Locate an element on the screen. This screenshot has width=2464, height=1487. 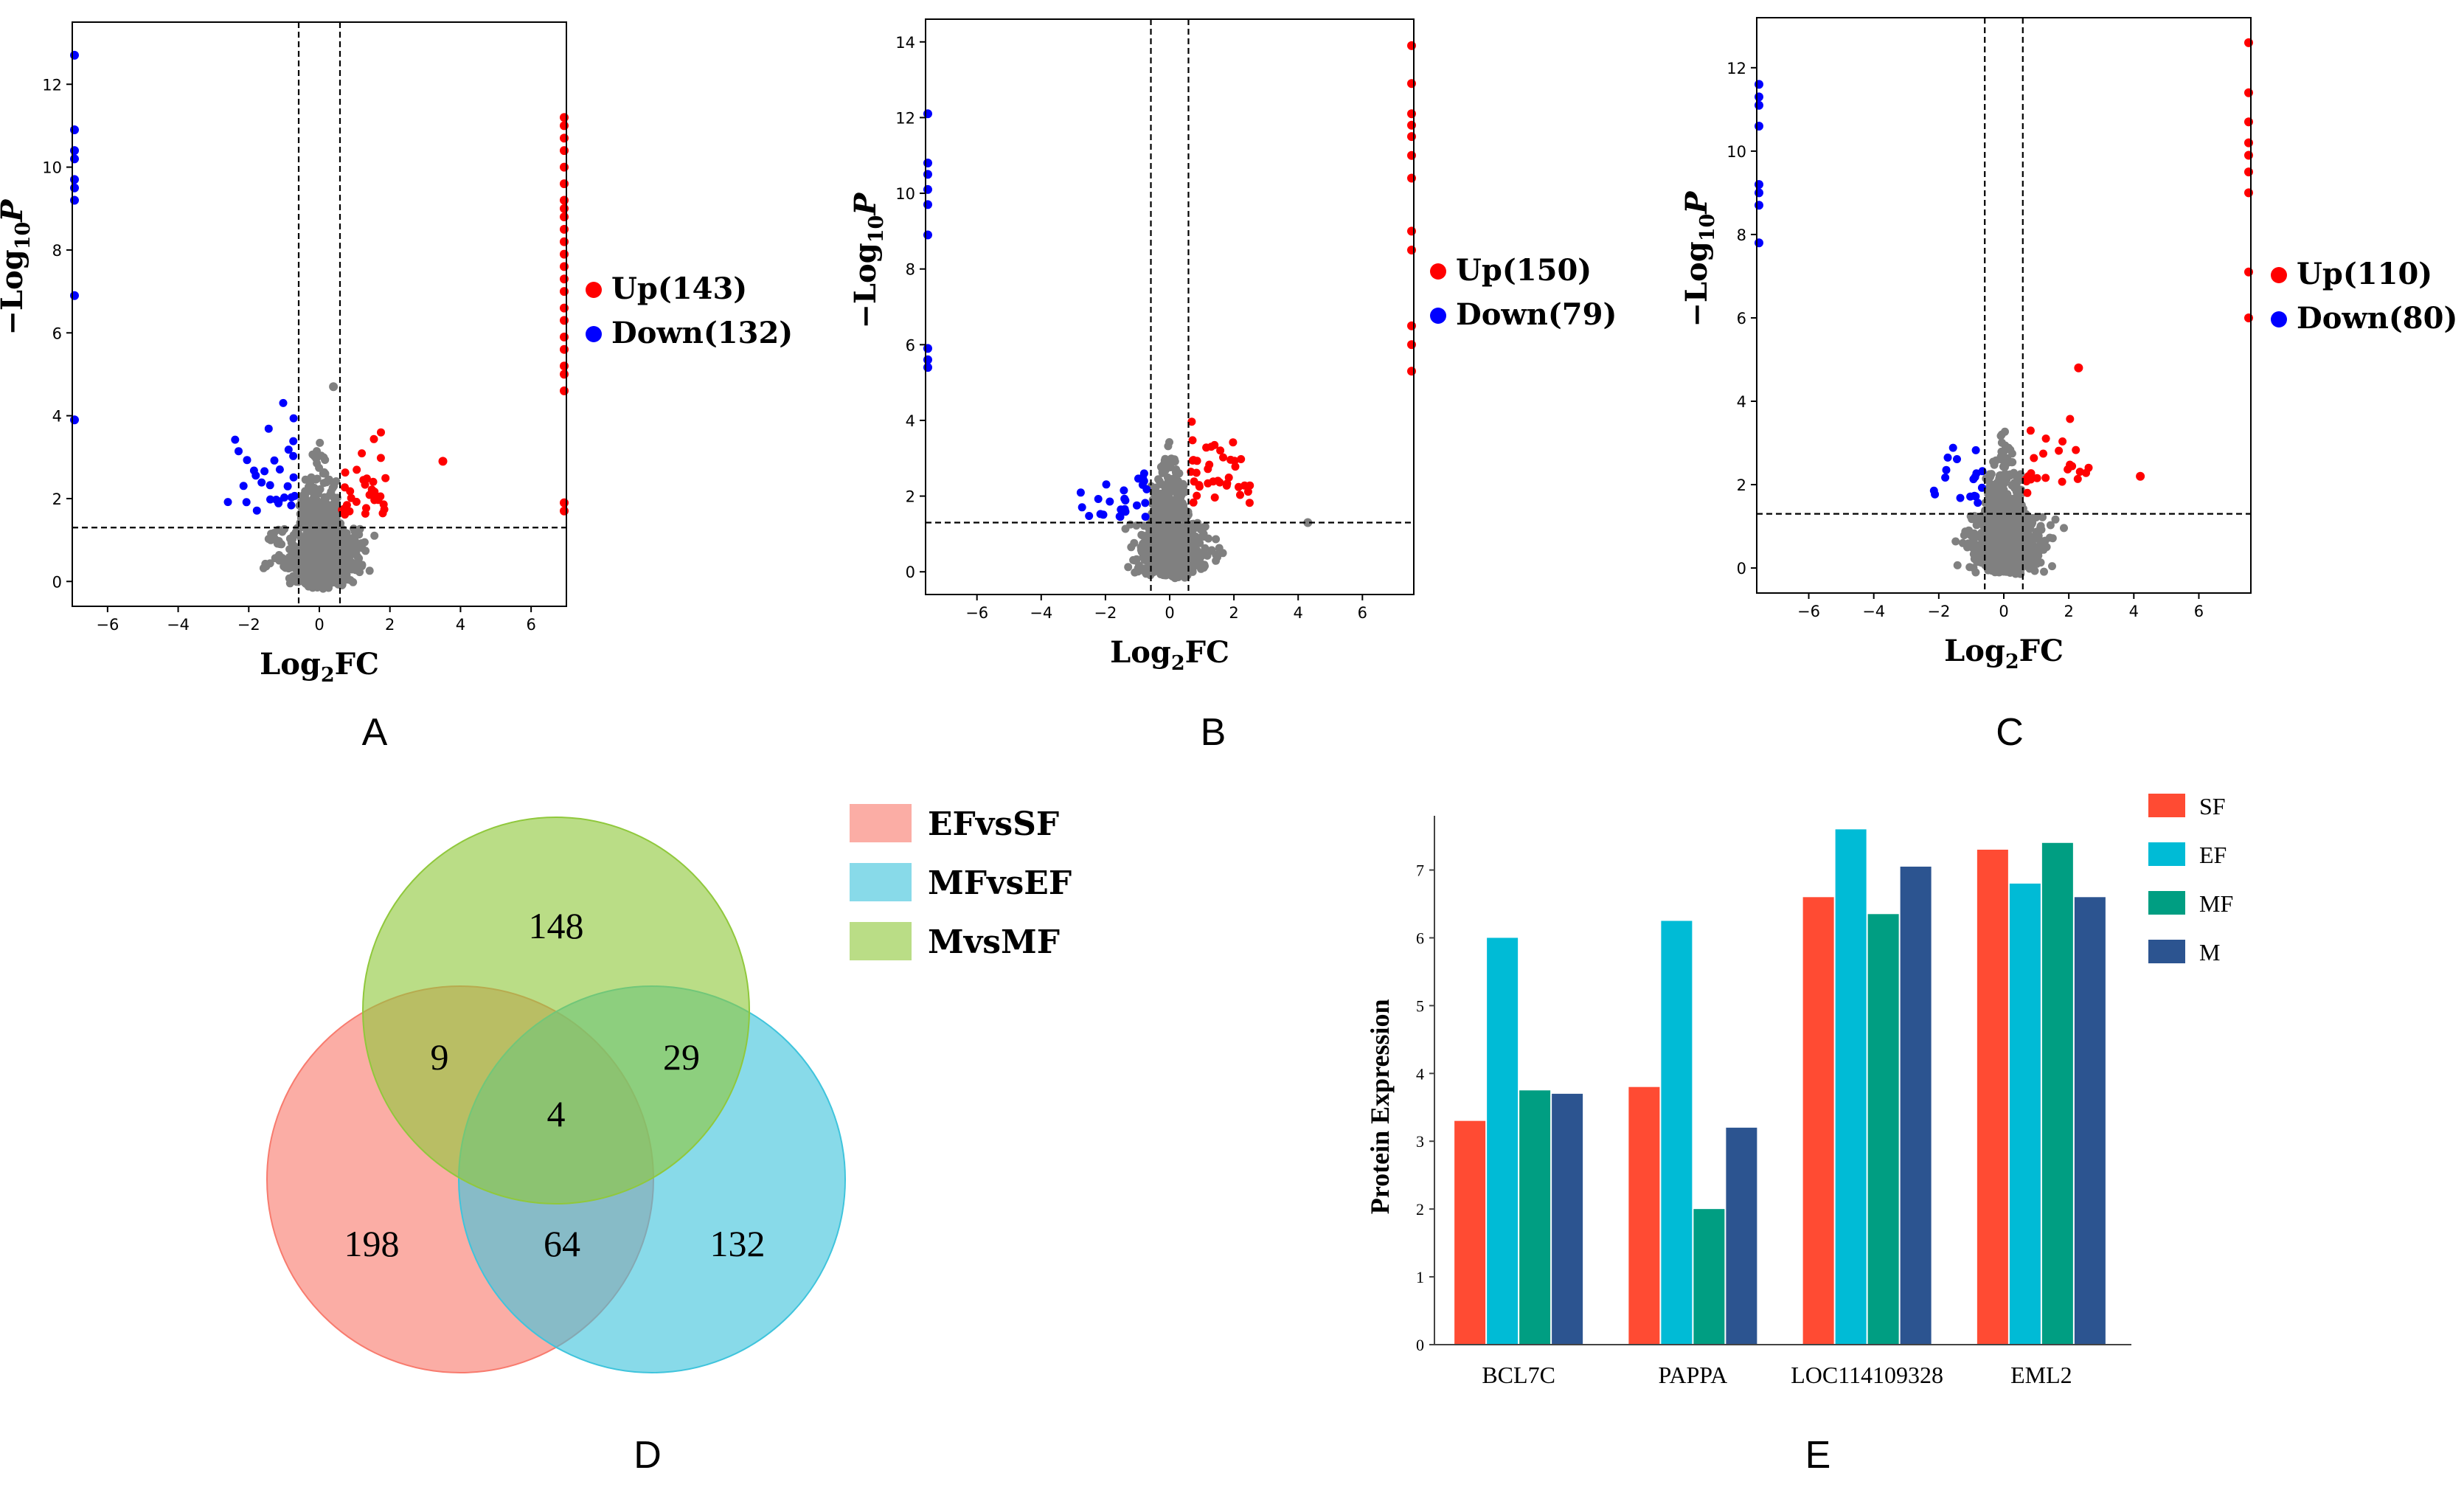
region-EFvsSF-MFvsEF: 64 is located at coordinates (562, 1243).